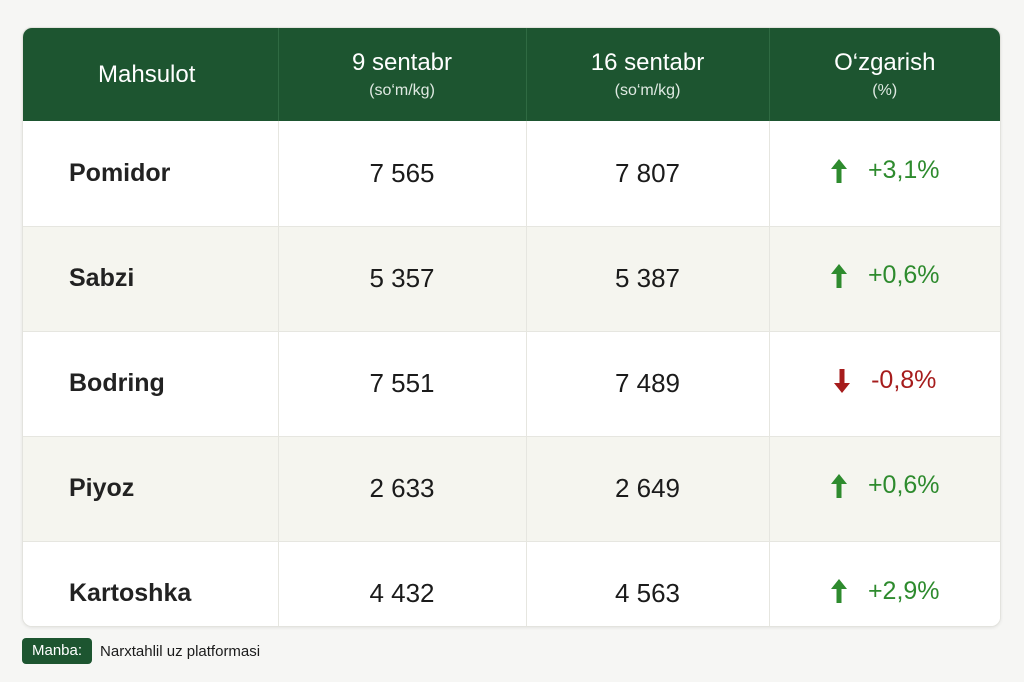 This screenshot has height=682, width=1024. I want to click on price-sep9: 5 357, so click(402, 278).